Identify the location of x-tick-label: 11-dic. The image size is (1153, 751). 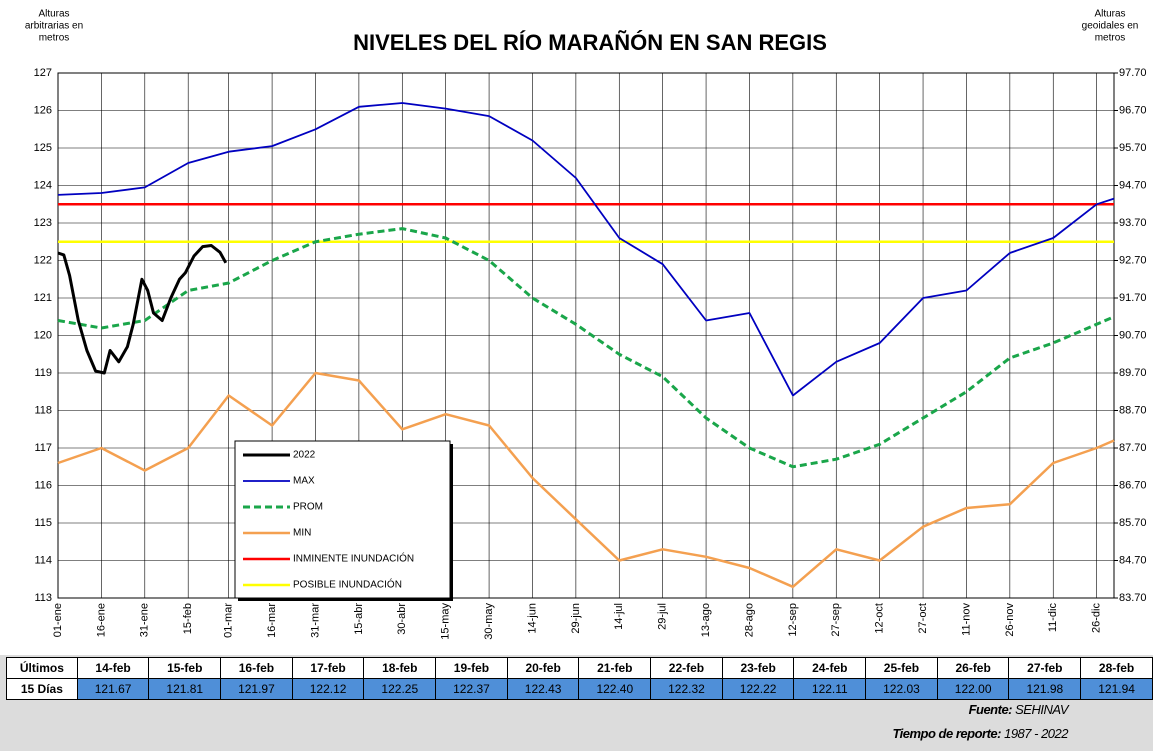
(1053, 618).